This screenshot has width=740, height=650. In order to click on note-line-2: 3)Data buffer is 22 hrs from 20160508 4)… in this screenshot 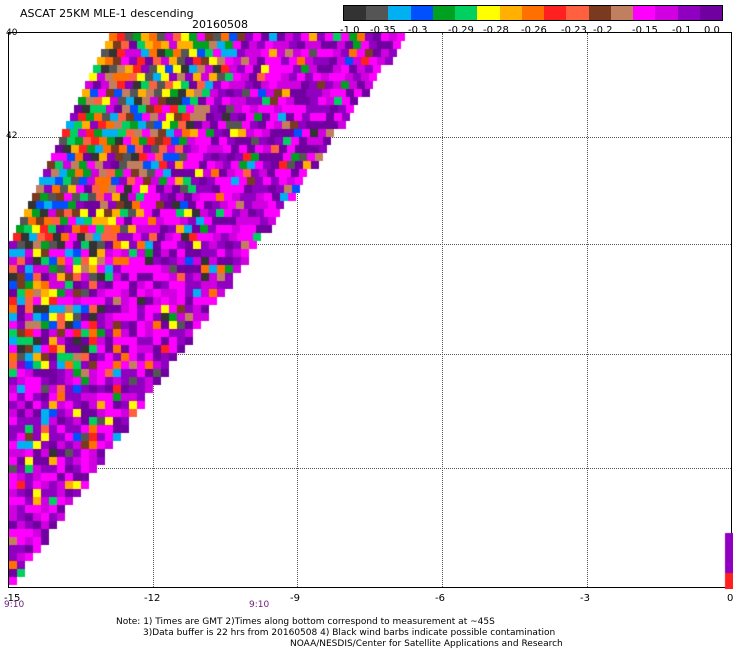, I will do `click(349, 633)`.